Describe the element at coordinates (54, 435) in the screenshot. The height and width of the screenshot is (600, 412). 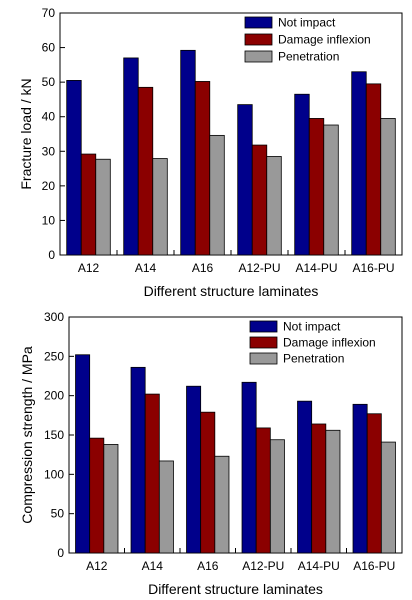
I see `y-tick-label: 150` at that location.